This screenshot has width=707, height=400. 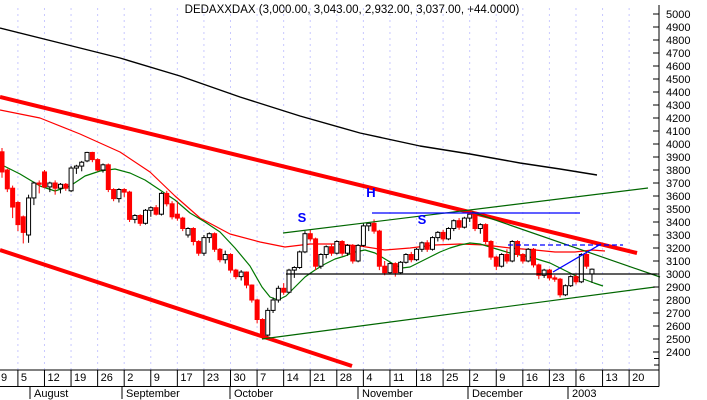 I want to click on x-week-label: 28, so click(x=346, y=378).